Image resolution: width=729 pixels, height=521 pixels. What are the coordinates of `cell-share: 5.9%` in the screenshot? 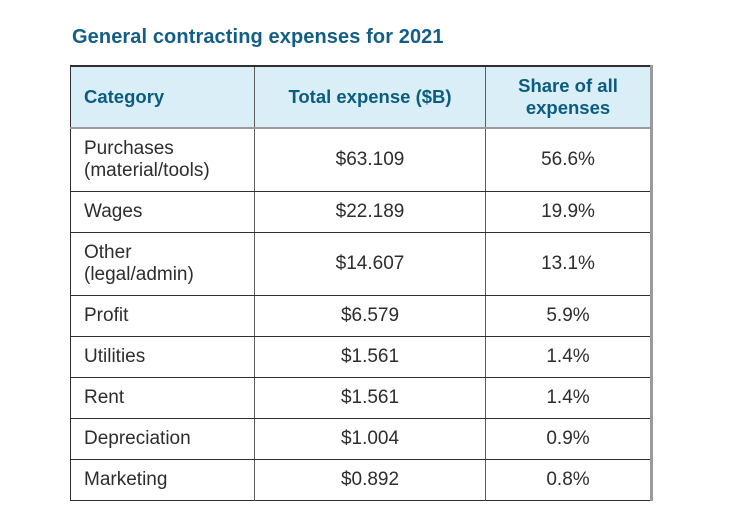 It's located at (568, 316).